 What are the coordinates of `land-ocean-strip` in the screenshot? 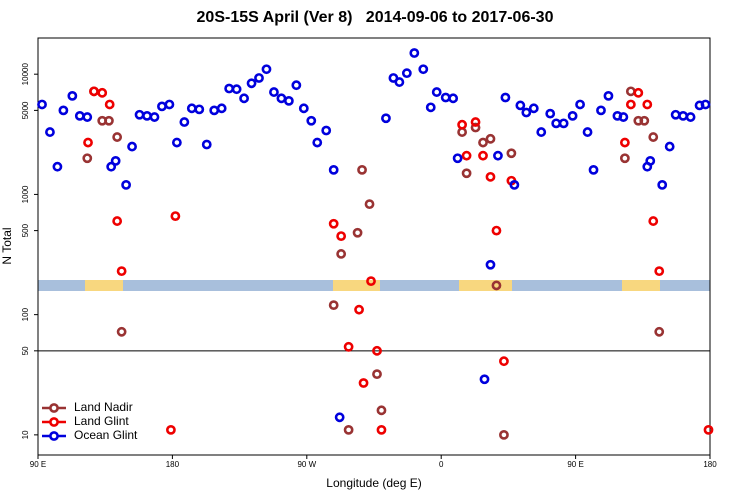 It's located at (374, 285).